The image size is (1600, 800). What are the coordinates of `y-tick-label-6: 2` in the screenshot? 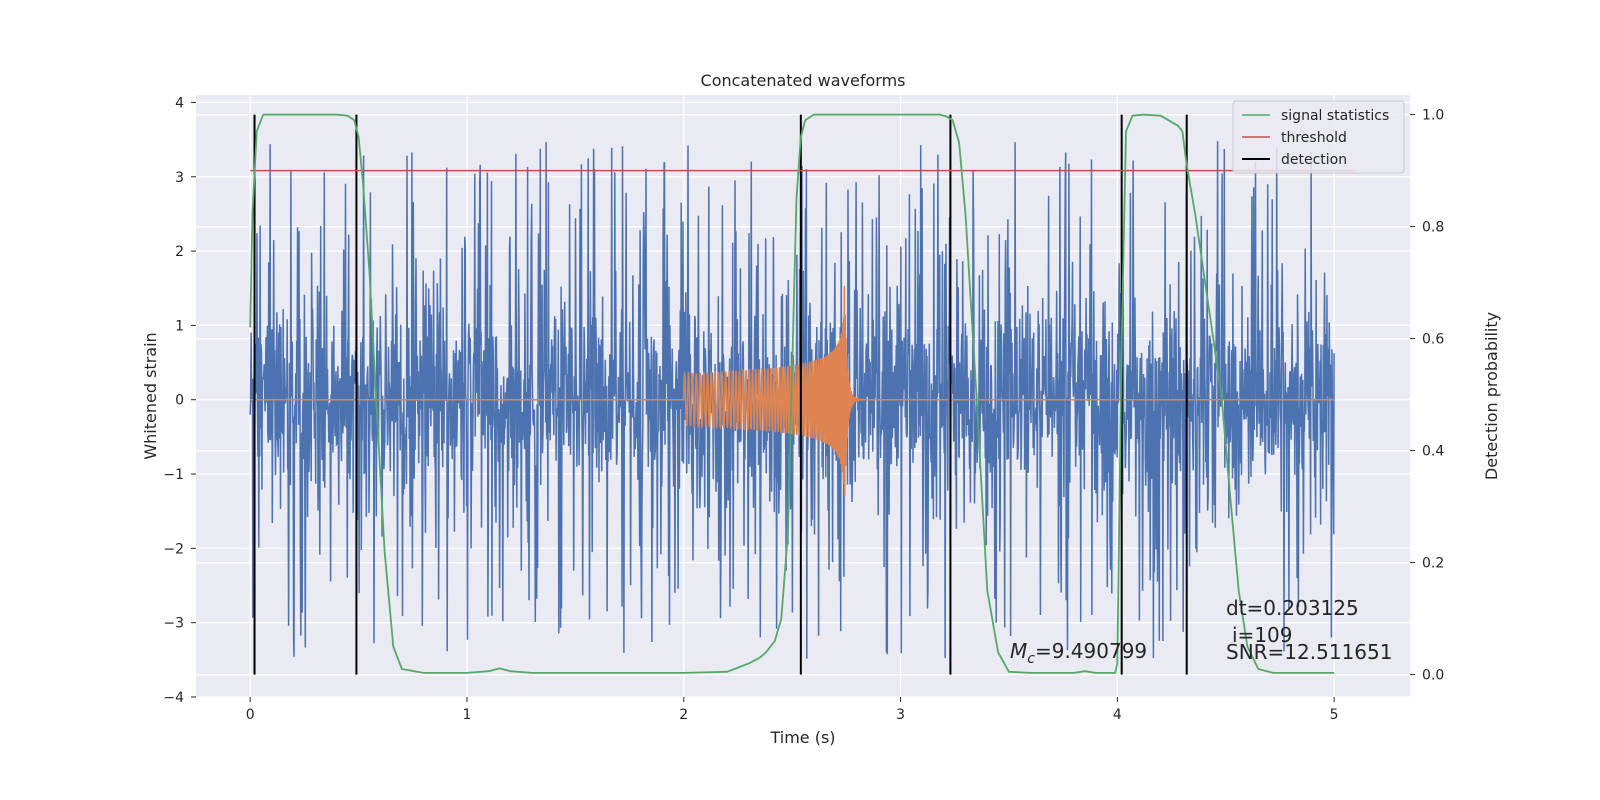 It's located at (179, 252).